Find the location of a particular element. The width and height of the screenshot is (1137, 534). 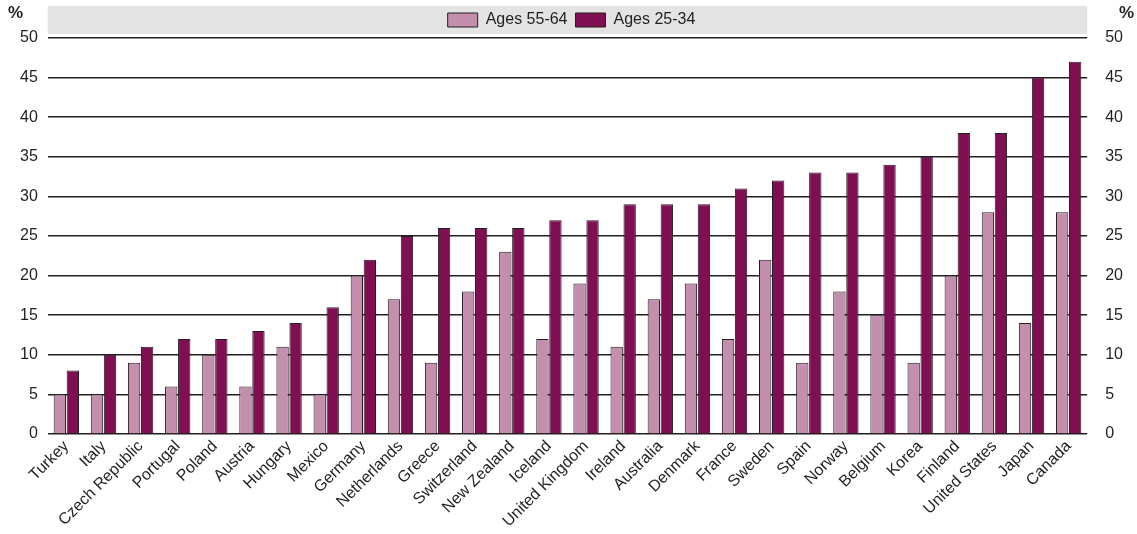

y2-tick-label: 45 is located at coordinates (1114, 76).